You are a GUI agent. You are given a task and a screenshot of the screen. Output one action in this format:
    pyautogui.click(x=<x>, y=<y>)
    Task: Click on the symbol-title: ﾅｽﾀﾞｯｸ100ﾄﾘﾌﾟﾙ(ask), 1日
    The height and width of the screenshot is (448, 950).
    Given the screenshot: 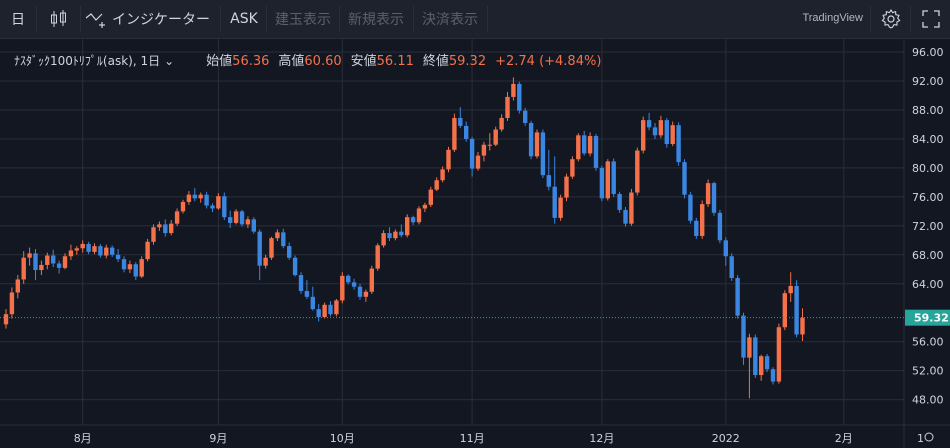 What is the action you would take?
    pyautogui.click(x=87, y=61)
    